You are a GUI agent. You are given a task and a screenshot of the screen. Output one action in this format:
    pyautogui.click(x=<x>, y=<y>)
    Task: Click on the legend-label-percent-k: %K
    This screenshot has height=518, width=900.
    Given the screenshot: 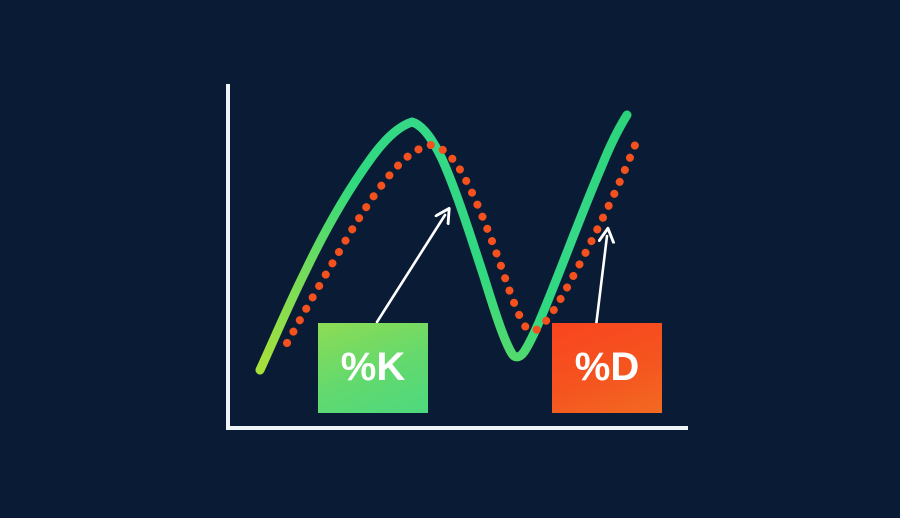 What is the action you would take?
    pyautogui.click(x=373, y=367)
    